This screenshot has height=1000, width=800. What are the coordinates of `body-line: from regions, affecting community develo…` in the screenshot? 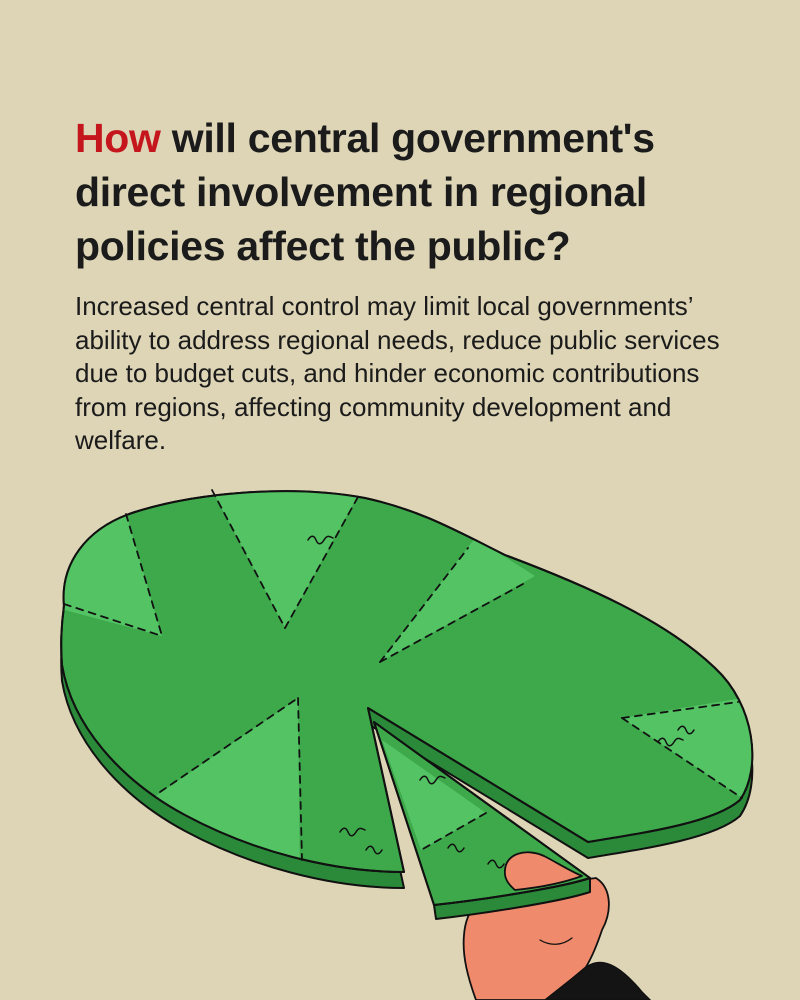 It's located at (373, 406).